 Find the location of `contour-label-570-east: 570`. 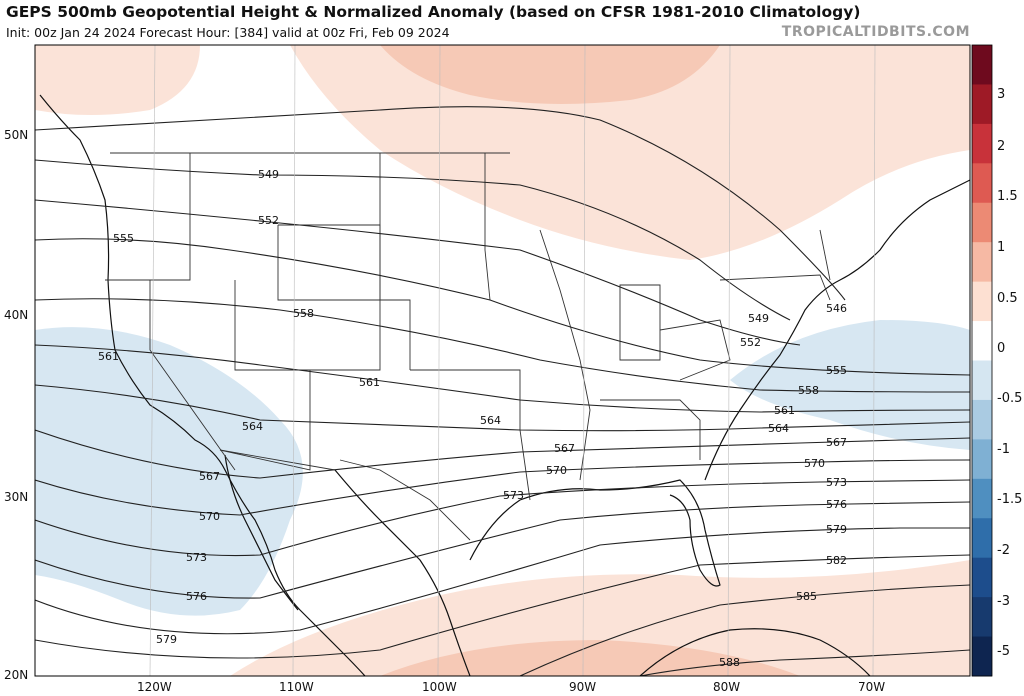

contour-label-570-east: 570 is located at coordinates (814, 463).